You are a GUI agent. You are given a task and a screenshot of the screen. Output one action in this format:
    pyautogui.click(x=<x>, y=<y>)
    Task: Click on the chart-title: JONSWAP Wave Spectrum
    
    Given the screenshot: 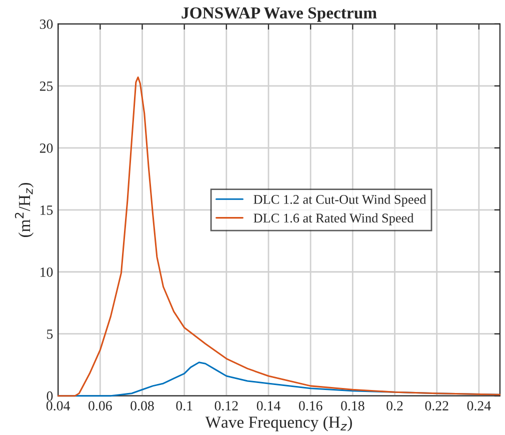 What is the action you would take?
    pyautogui.click(x=279, y=14)
    